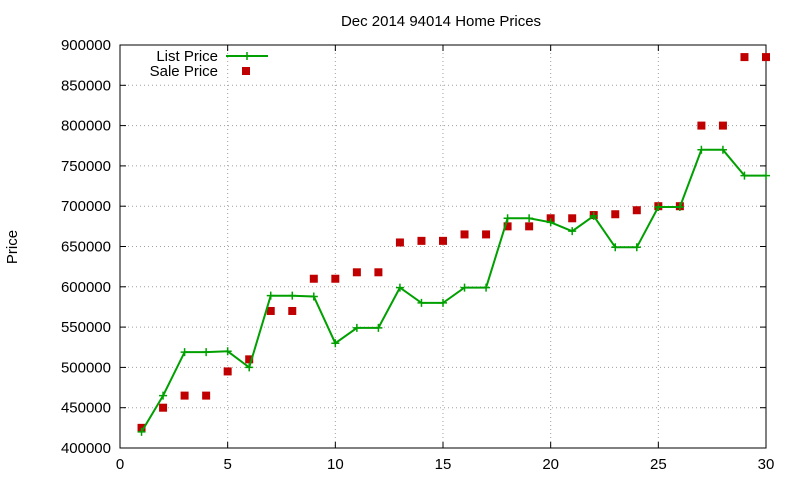  I want to click on y-tick-label: 850000, so click(86, 85).